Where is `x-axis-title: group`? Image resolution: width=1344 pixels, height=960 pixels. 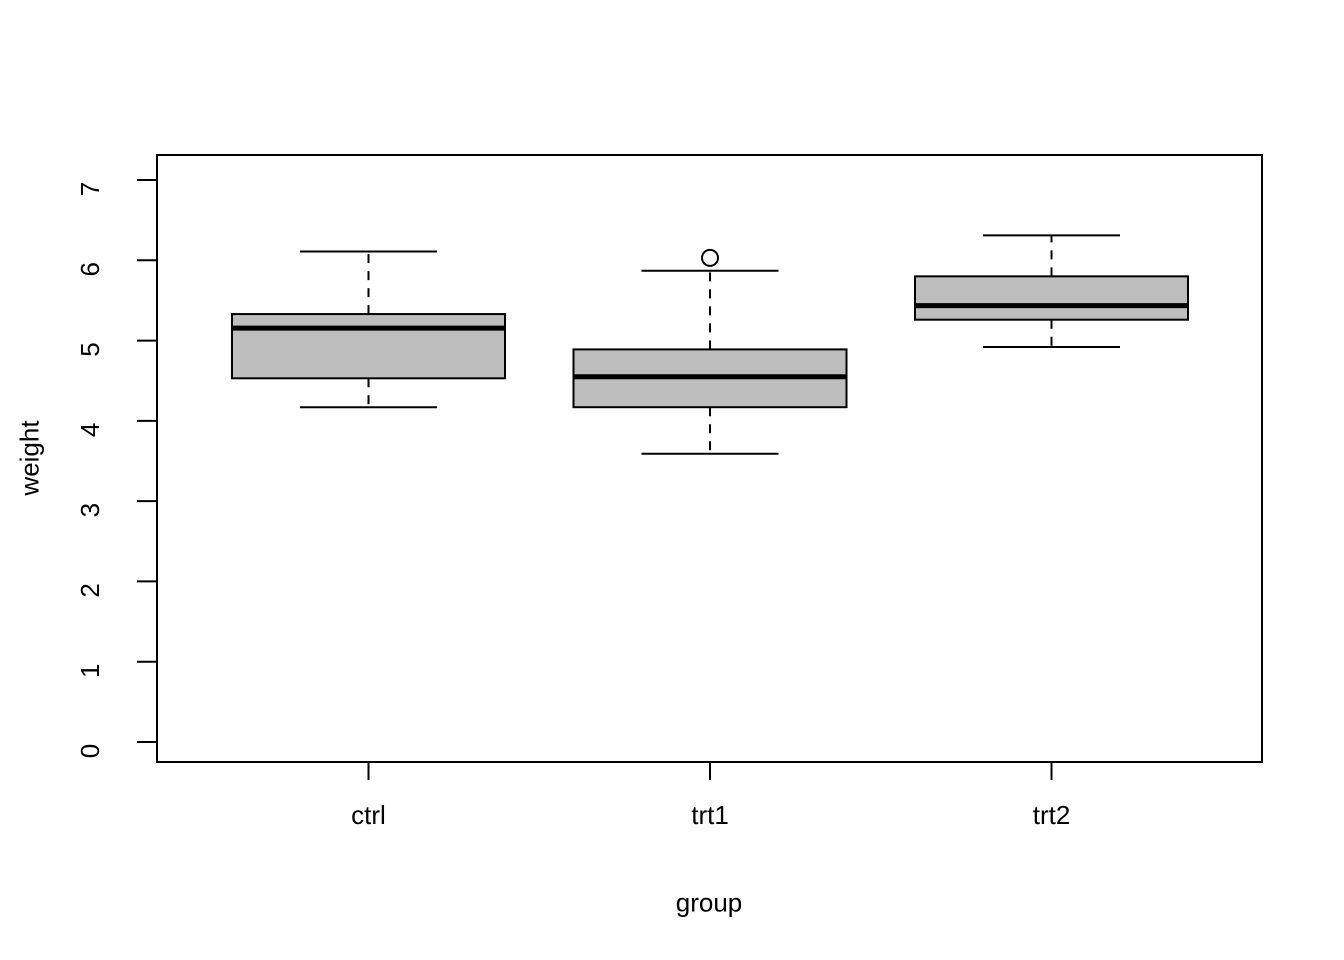
x-axis-title: group is located at coordinates (709, 902).